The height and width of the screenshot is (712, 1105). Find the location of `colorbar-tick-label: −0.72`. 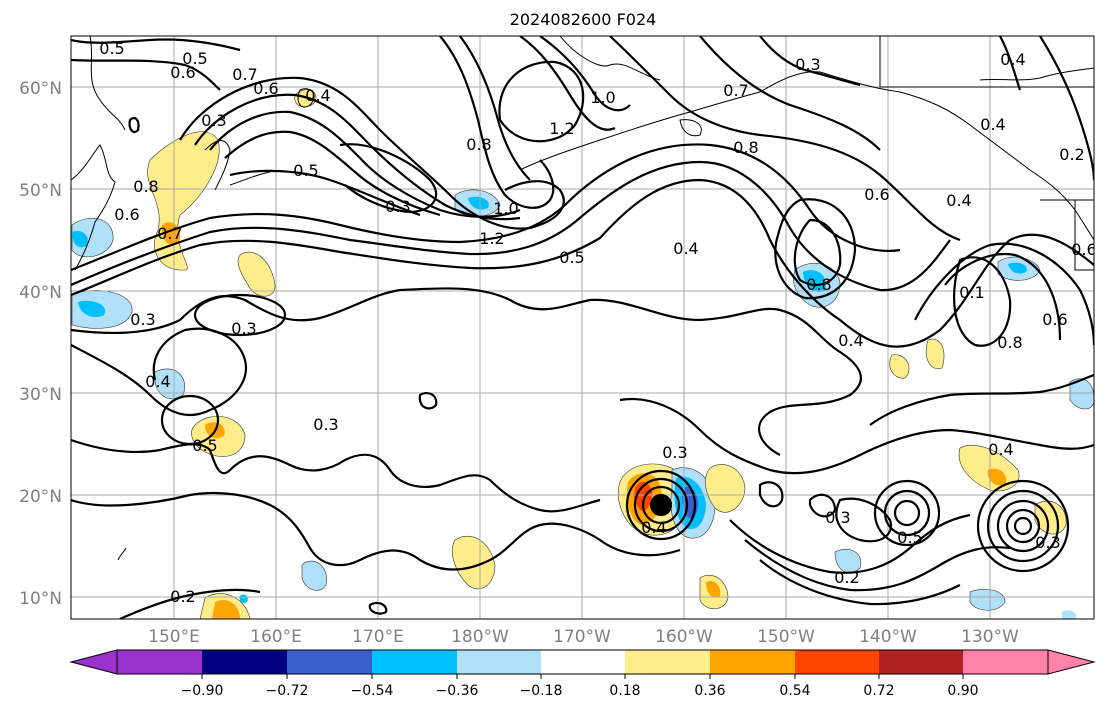

colorbar-tick-label: −0.72 is located at coordinates (287, 691).